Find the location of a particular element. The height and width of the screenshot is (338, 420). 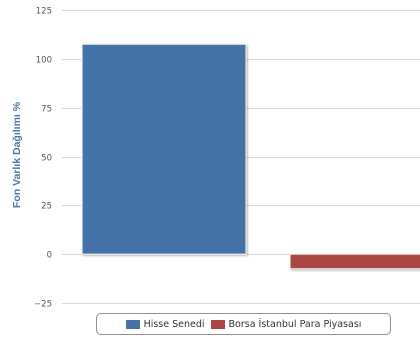

y-tick-label: 25 is located at coordinates (46, 207).